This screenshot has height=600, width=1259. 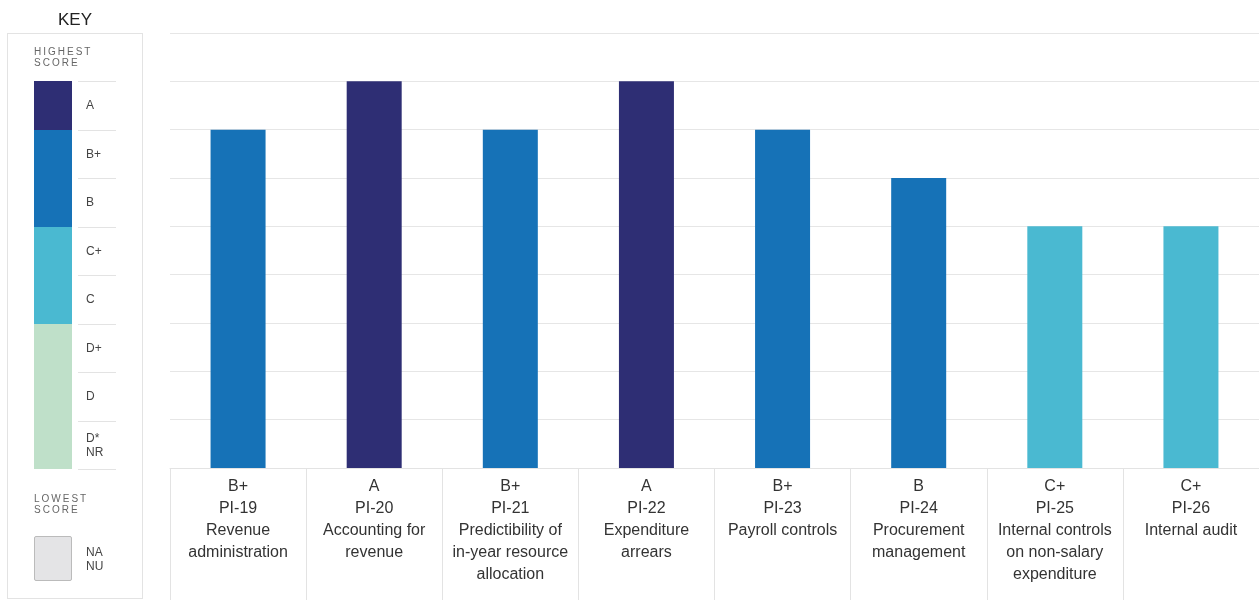 What do you see at coordinates (95, 444) in the screenshot?
I see `category-label: D* NR` at bounding box center [95, 444].